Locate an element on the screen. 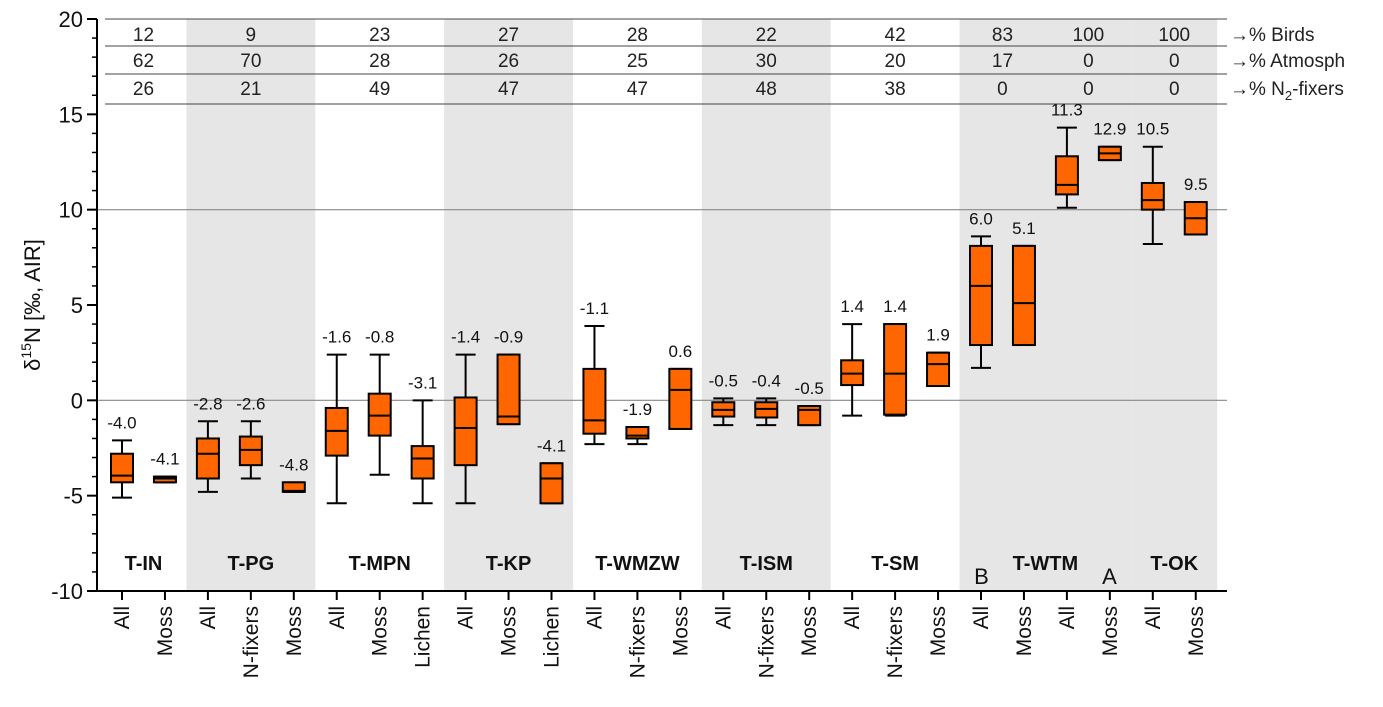 This screenshot has width=1383, height=707. median-label: -0.4 is located at coordinates (766, 380).